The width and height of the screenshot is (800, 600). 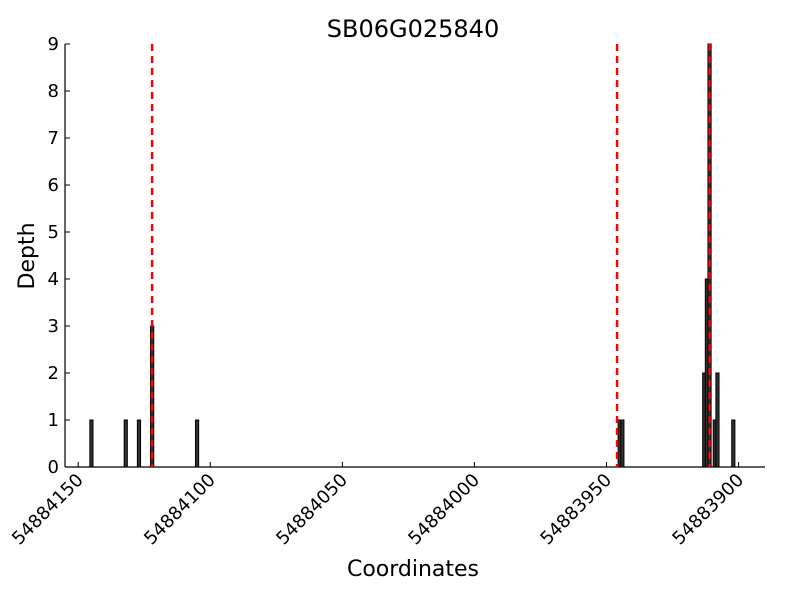 I want to click on y-tick-label: 3, so click(x=53, y=326).